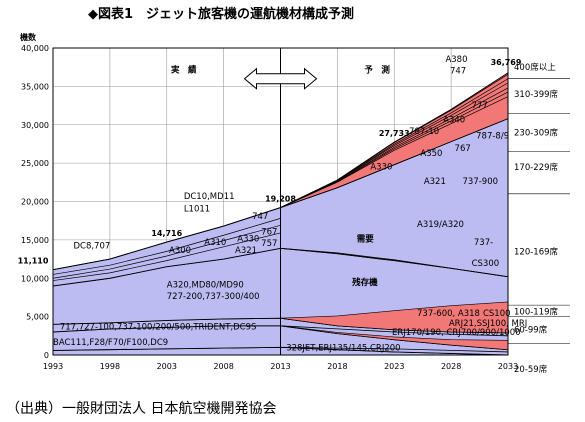 The width and height of the screenshot is (585, 422). Describe the element at coordinates (35, 278) in the screenshot. I see `y-tick-label: 10,000` at that location.